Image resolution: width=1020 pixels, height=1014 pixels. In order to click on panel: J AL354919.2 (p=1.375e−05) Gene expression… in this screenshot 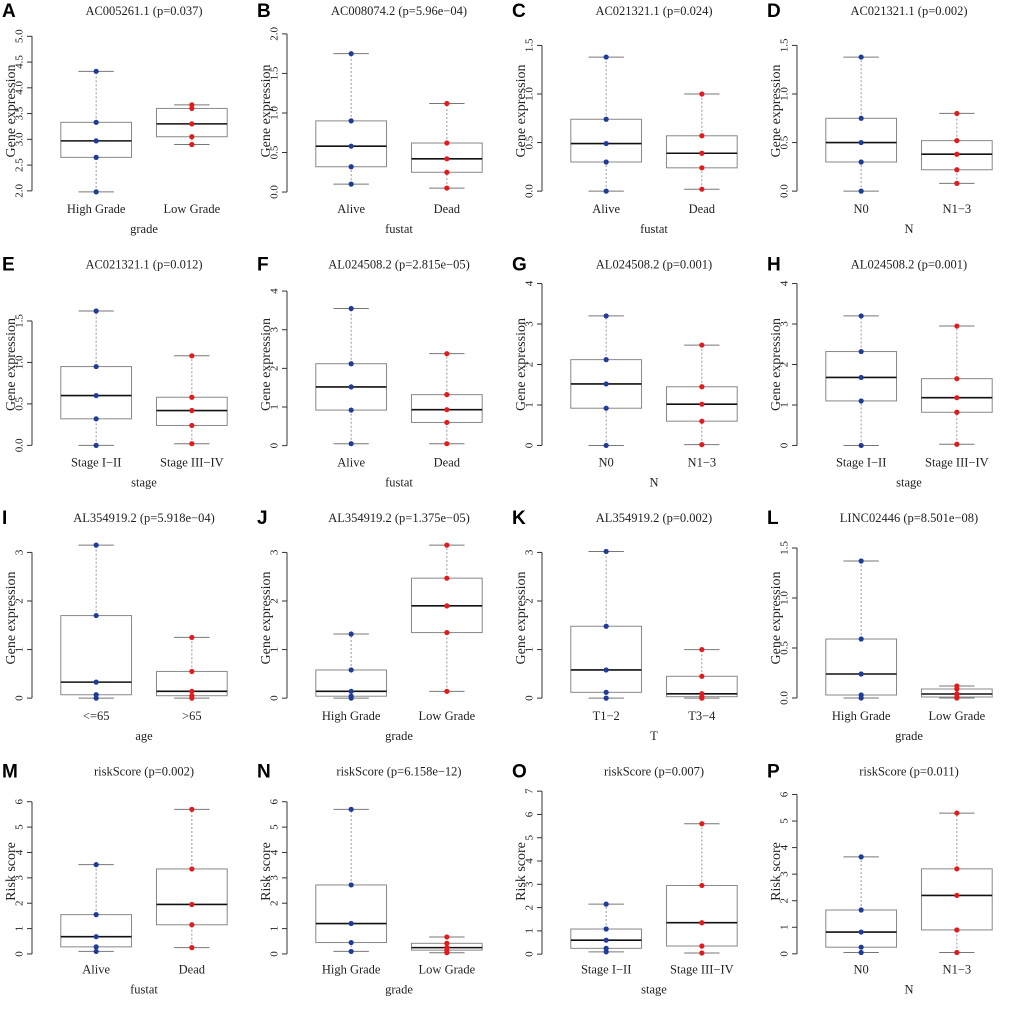, I will do `click(370, 625)`.